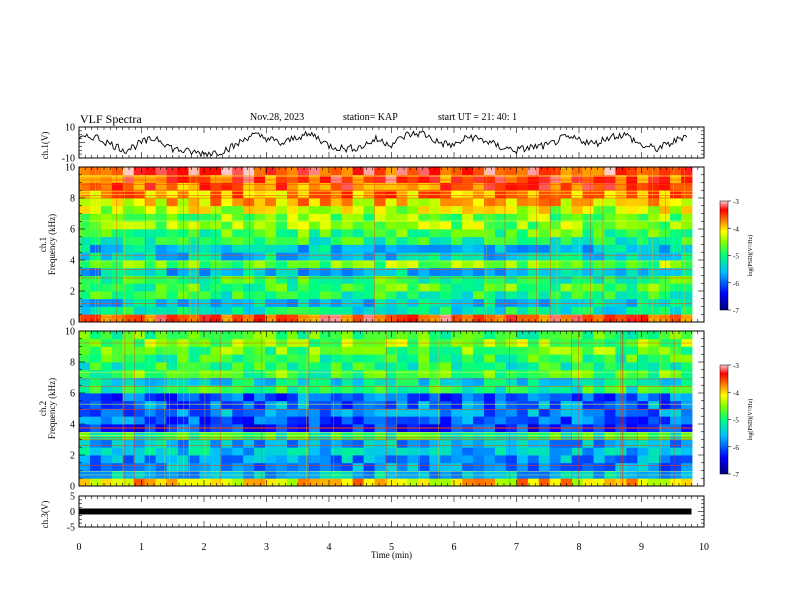 The height and width of the screenshot is (612, 792). What do you see at coordinates (68, 159) in the screenshot?
I see `y-tick-label: -10` at bounding box center [68, 159].